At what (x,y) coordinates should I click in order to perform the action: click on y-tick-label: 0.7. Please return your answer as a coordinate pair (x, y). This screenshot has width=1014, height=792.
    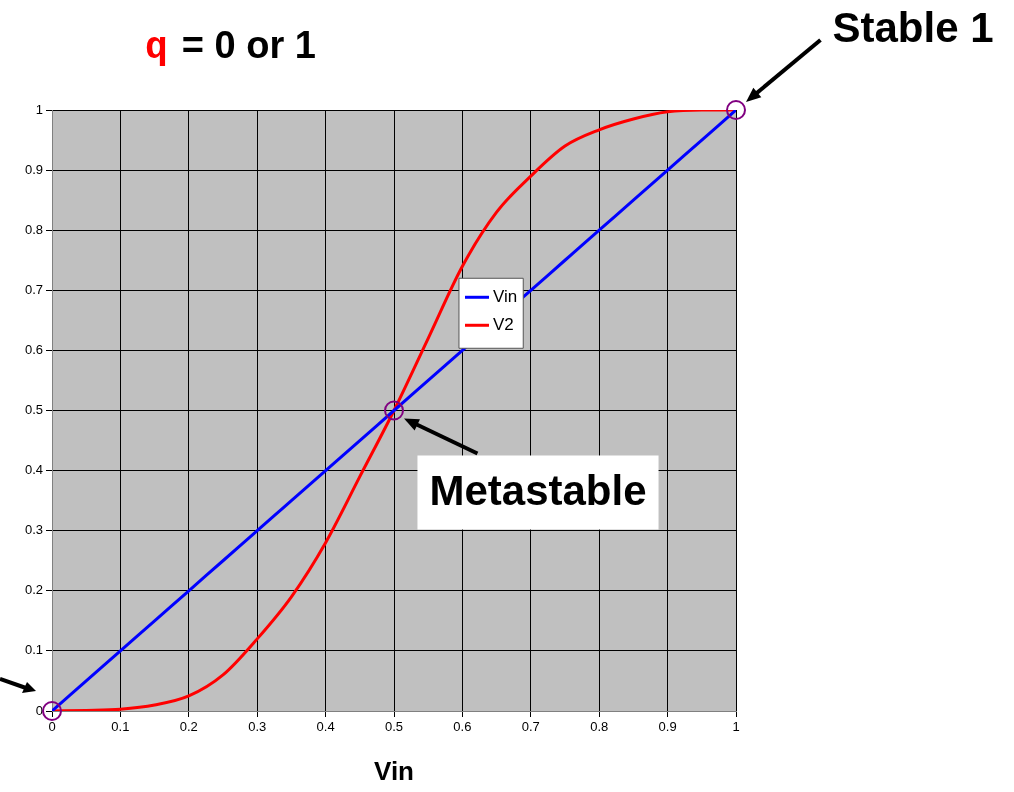
    Looking at the image, I should click on (33, 289).